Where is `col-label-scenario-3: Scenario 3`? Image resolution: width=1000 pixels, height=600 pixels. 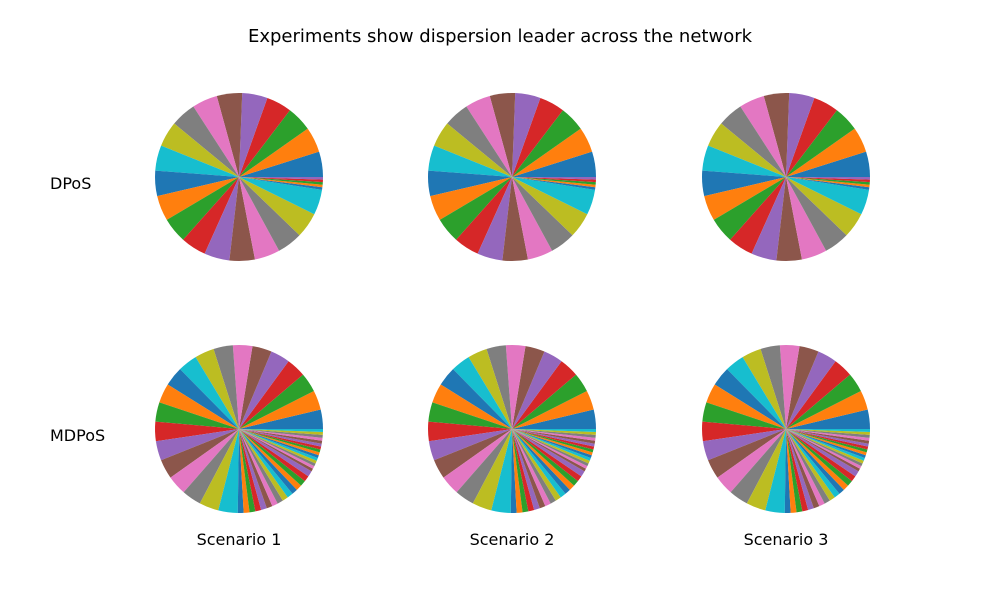 col-label-scenario-3: Scenario 3 is located at coordinates (786, 539).